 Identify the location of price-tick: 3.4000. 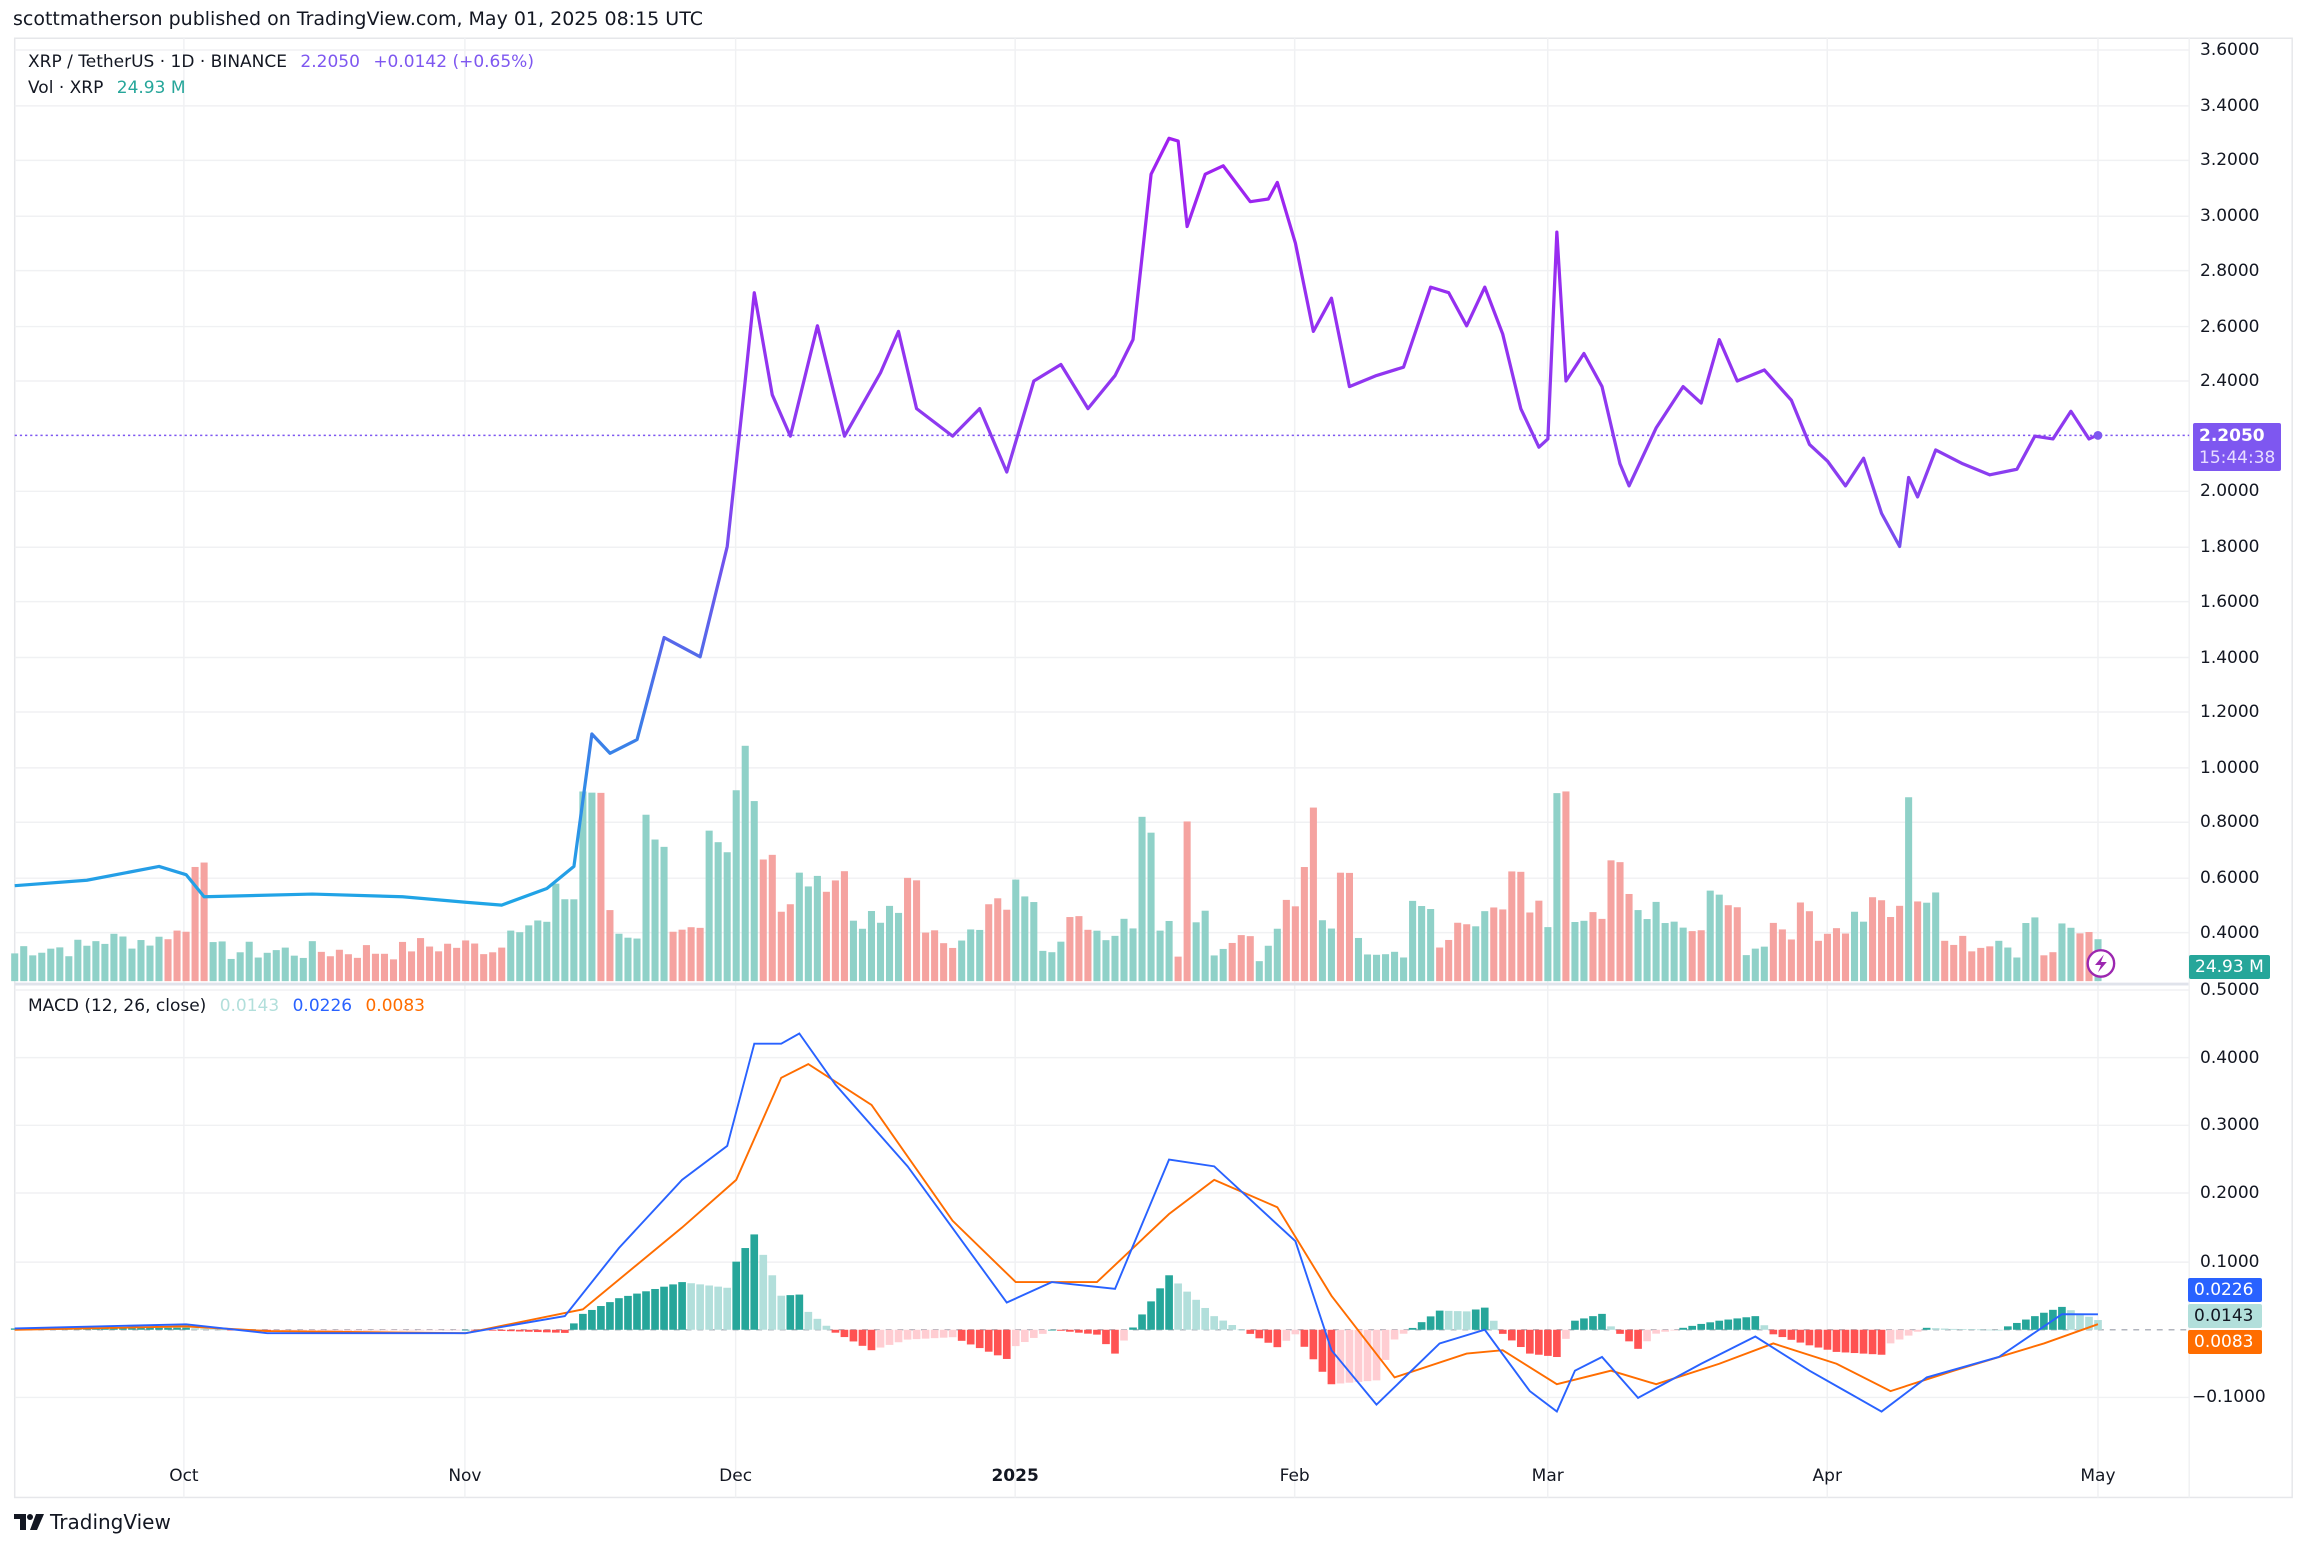
(2230, 105).